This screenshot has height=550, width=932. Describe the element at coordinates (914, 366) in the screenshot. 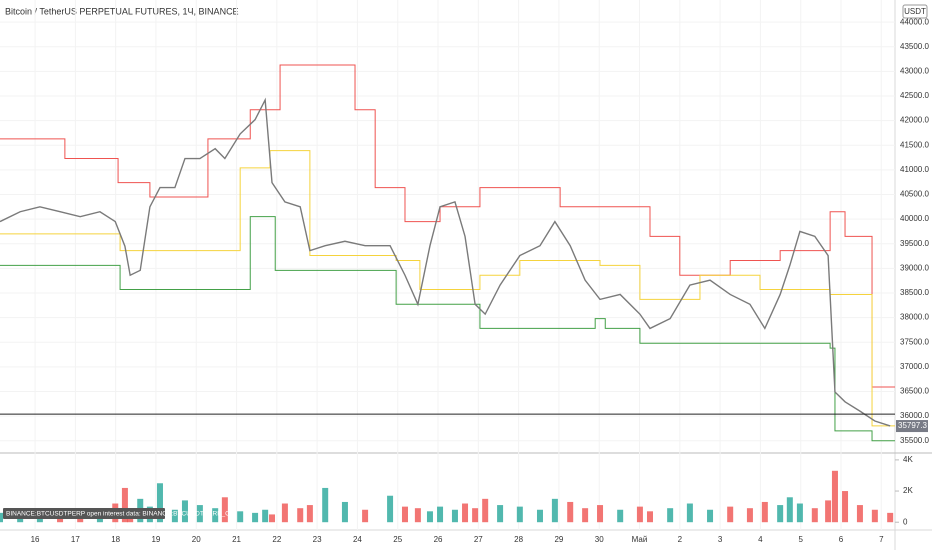

I see `y-tick-label: 37000.0` at that location.